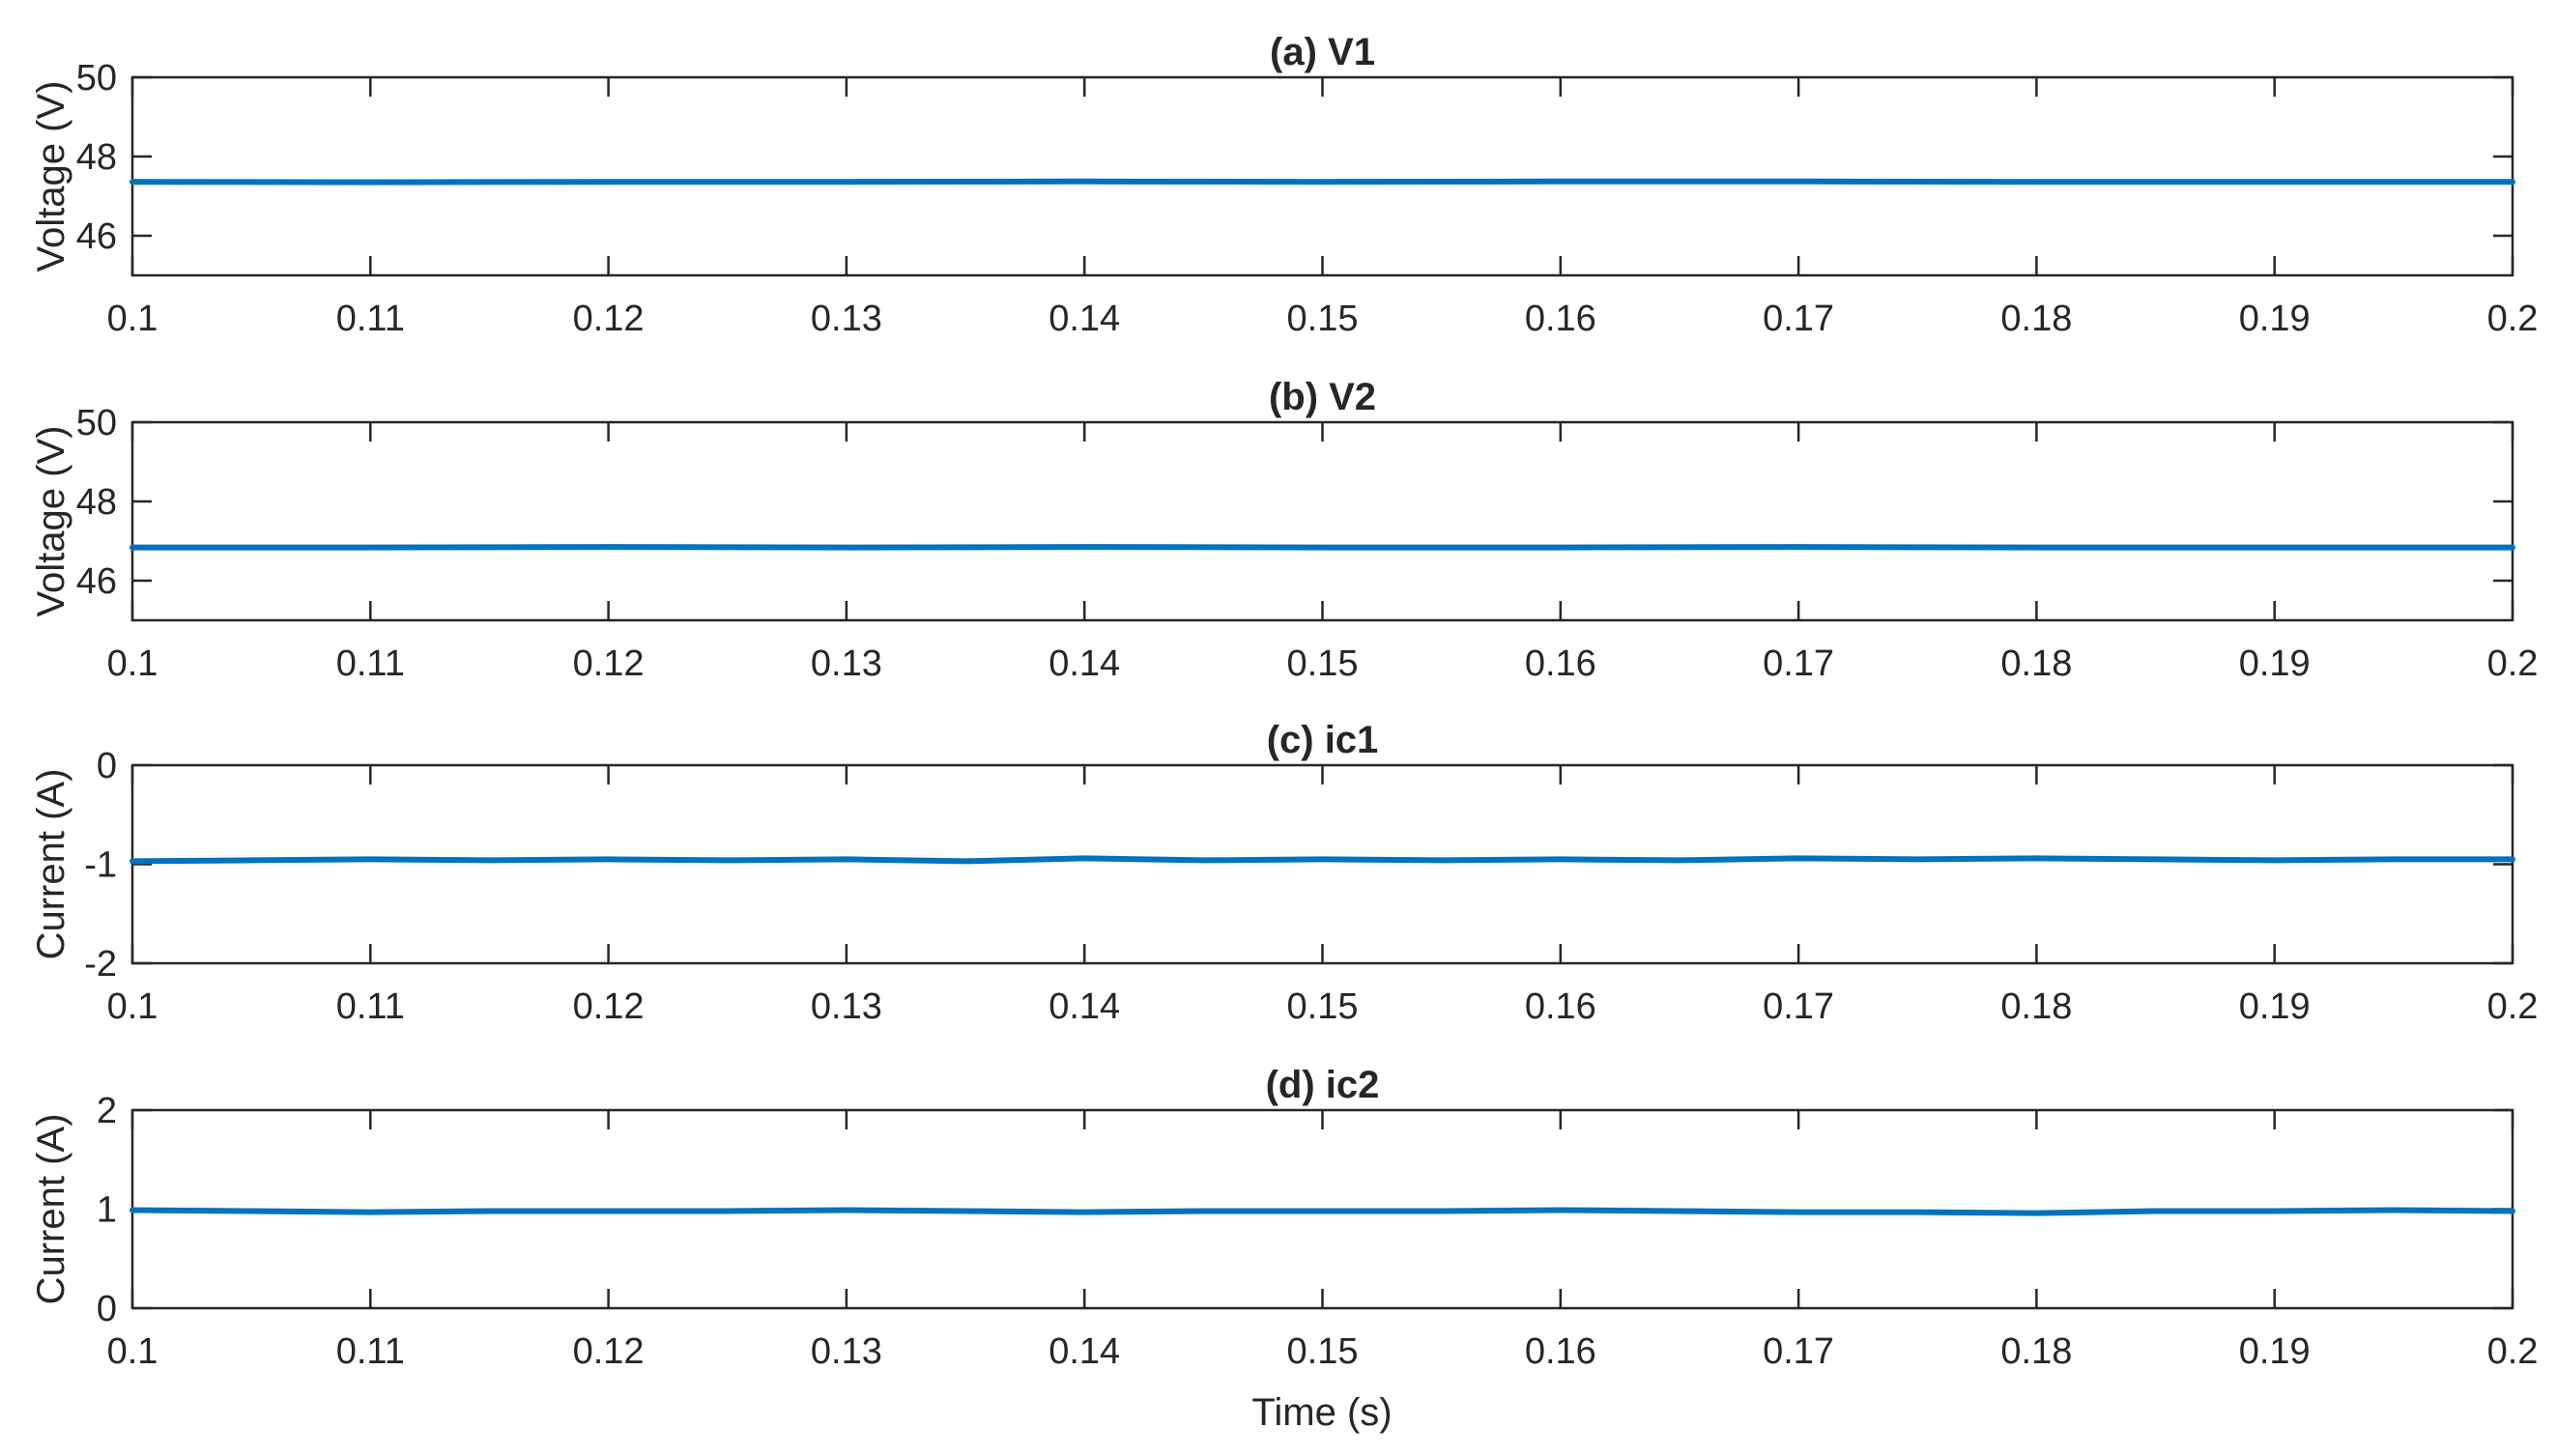  What do you see at coordinates (1322, 52) in the screenshot?
I see `subplot-title: (a) V1` at bounding box center [1322, 52].